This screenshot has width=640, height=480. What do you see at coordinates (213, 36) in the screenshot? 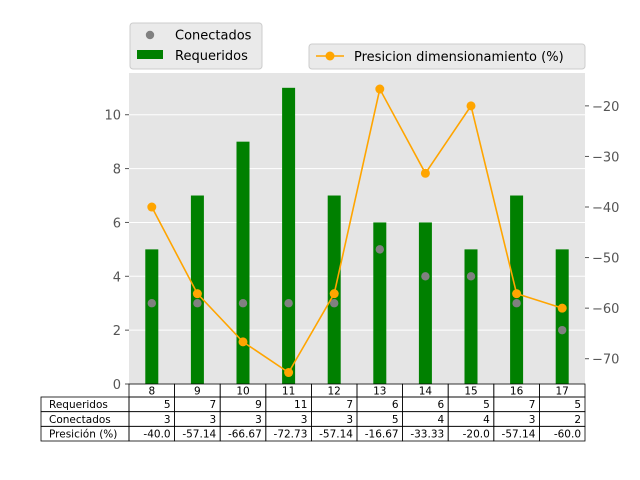
I see `legend-conectados-label: Conectados` at bounding box center [213, 36].